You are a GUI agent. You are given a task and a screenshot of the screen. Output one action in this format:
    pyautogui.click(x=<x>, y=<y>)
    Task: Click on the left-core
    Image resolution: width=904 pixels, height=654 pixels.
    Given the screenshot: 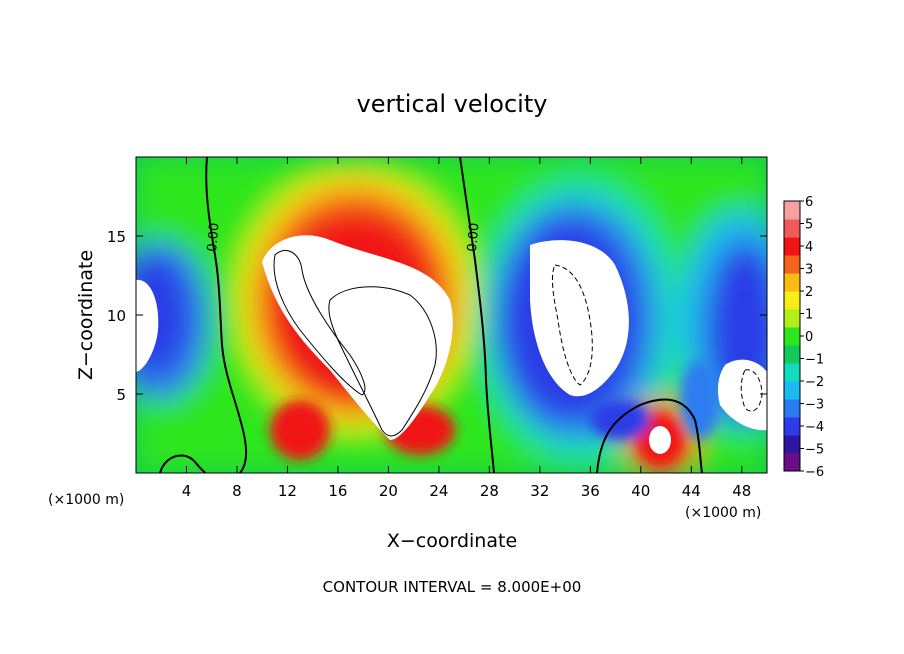 What is the action you would take?
    pyautogui.click(x=147, y=325)
    